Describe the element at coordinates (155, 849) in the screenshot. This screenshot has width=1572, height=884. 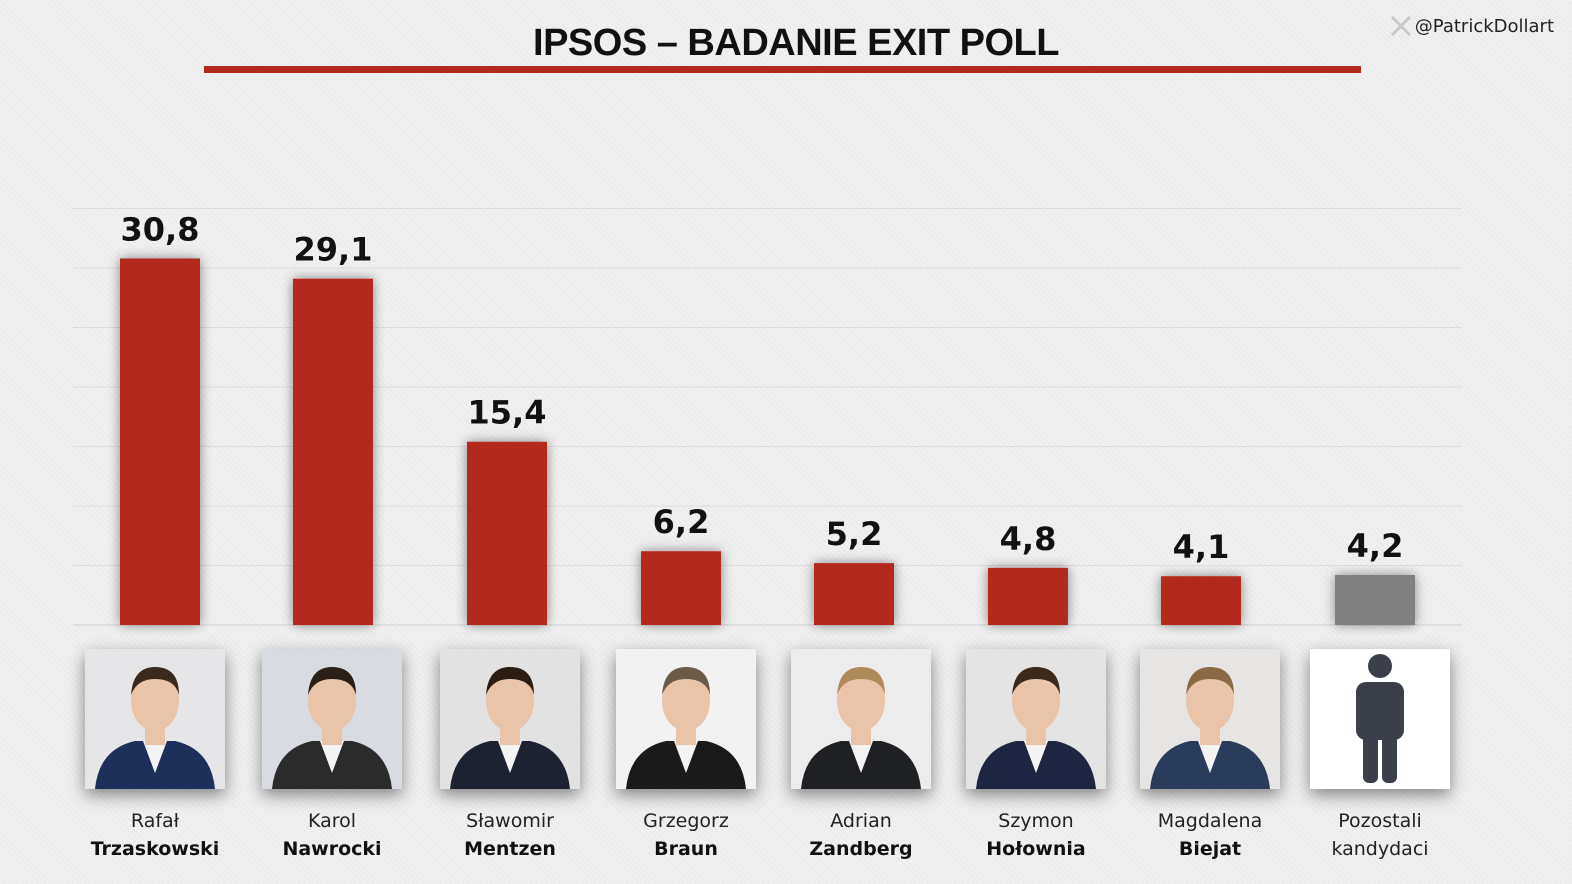
I see `candidate-last-name: Trzaskowski` at that location.